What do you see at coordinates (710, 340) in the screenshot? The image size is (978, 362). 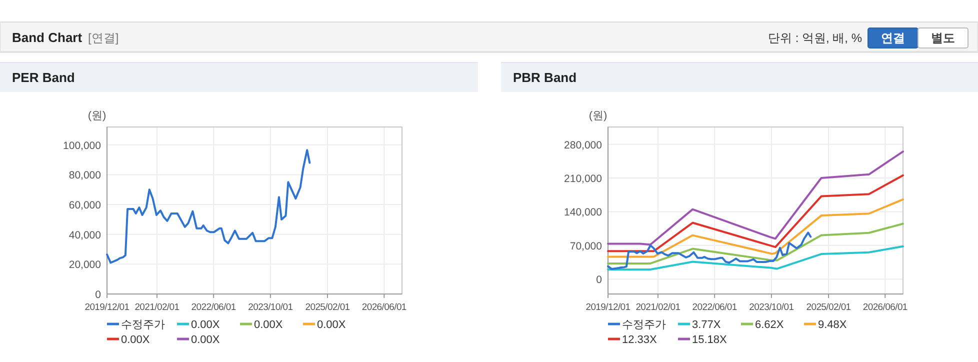 I see `legend-label: 15.18X` at bounding box center [710, 340].